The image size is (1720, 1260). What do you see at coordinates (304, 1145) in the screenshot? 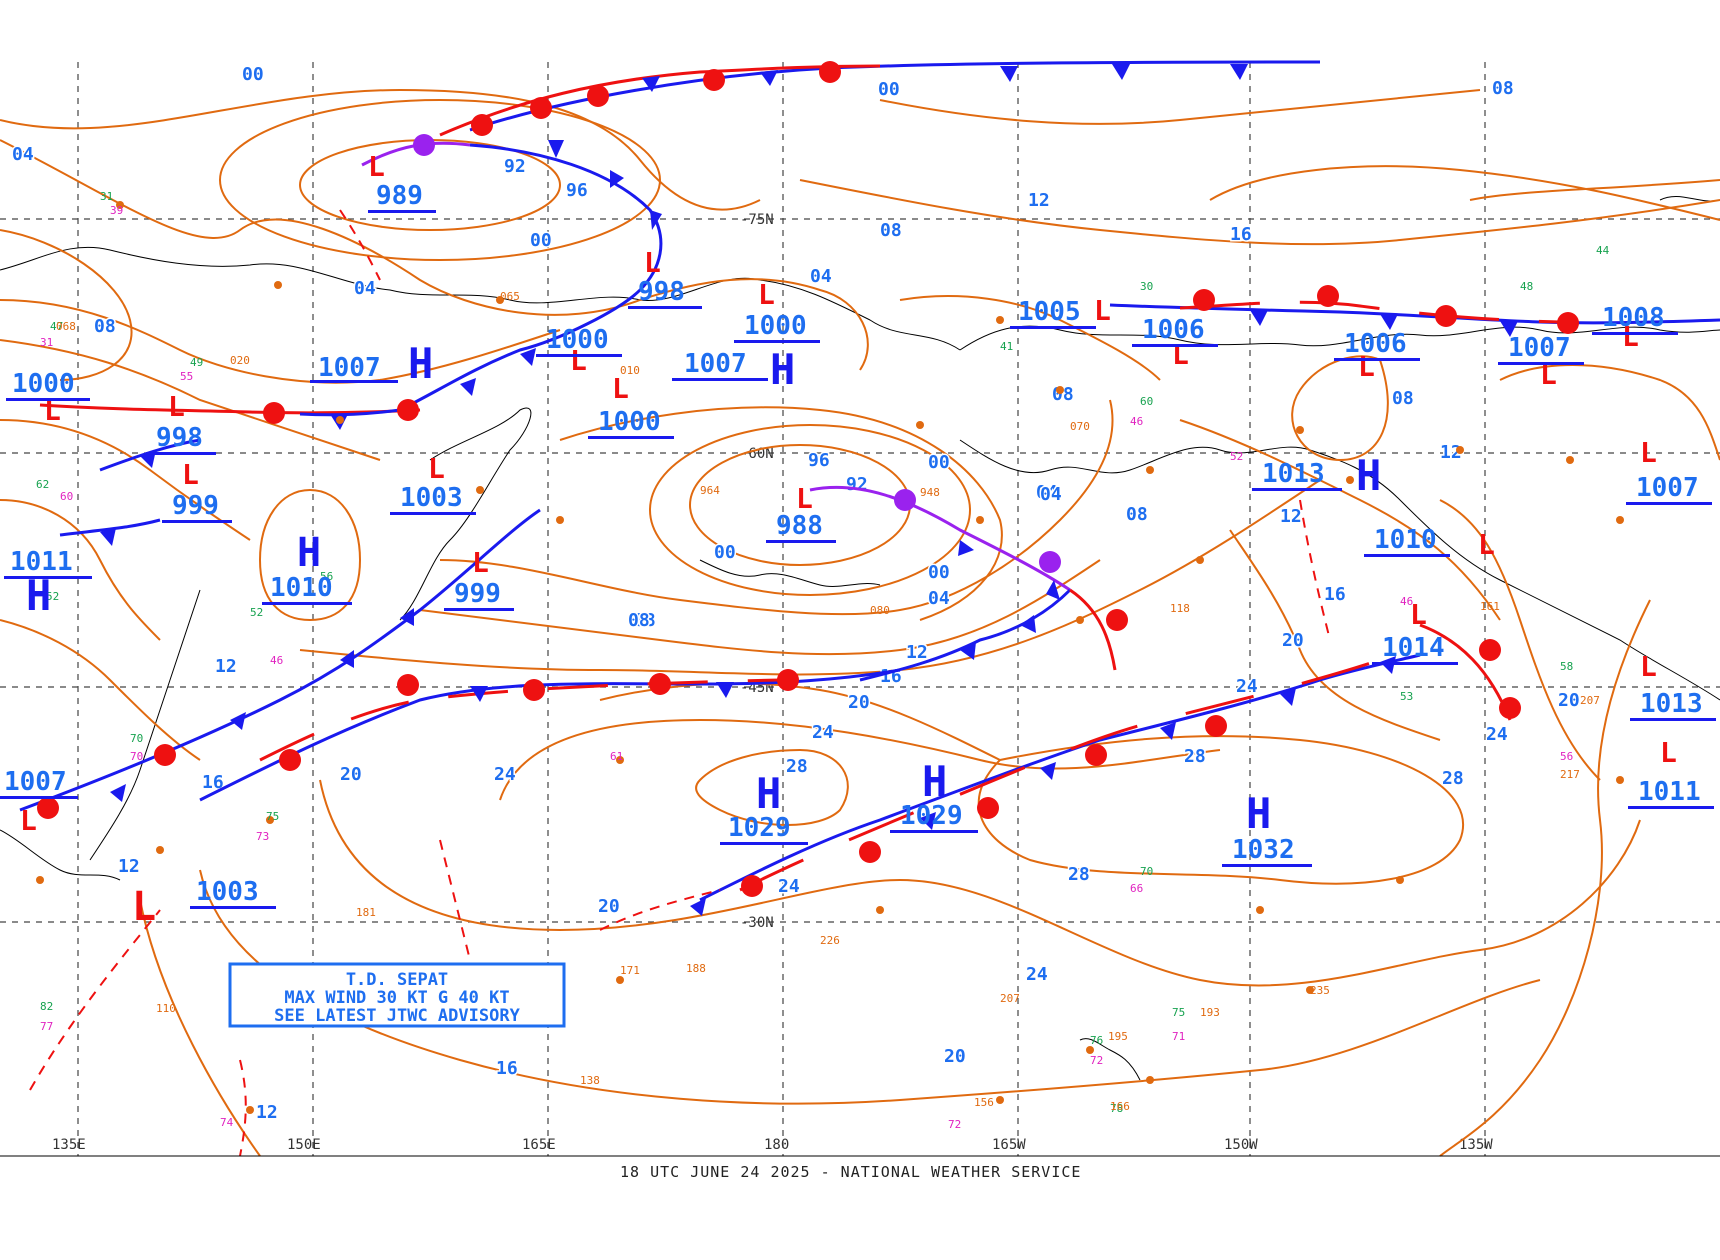
I see `lon-label: 150E` at bounding box center [304, 1145].